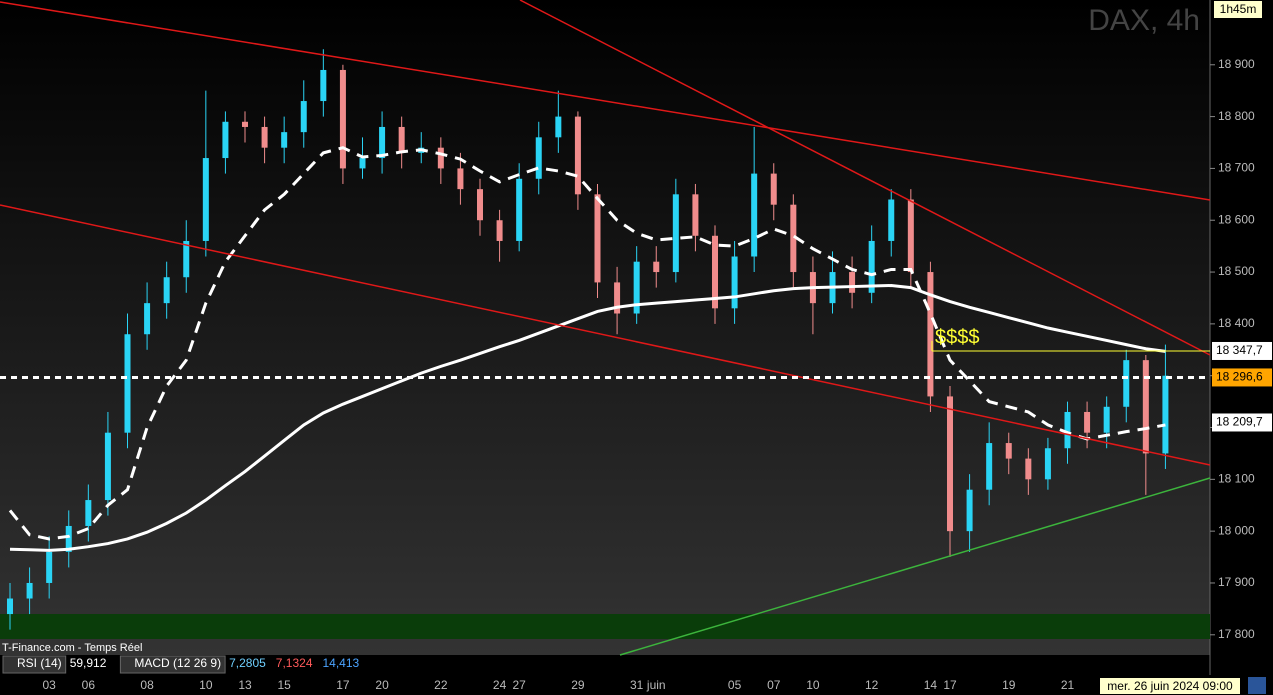 Image resolution: width=1273 pixels, height=695 pixels. I want to click on y-tick-label: 17 800, so click(1236, 634).